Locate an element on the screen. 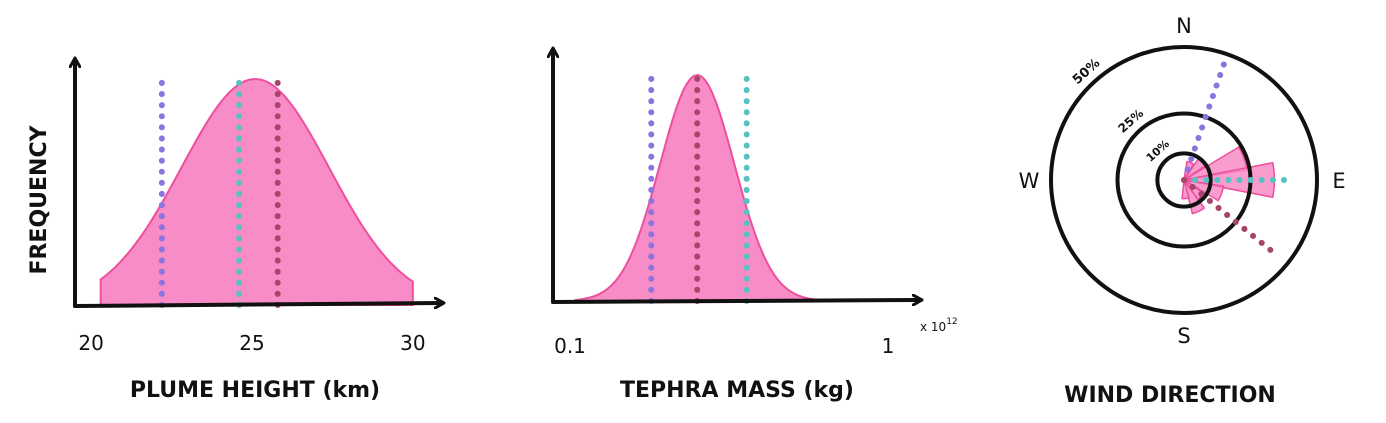  x-tick-label: 0.1 is located at coordinates (570, 346).